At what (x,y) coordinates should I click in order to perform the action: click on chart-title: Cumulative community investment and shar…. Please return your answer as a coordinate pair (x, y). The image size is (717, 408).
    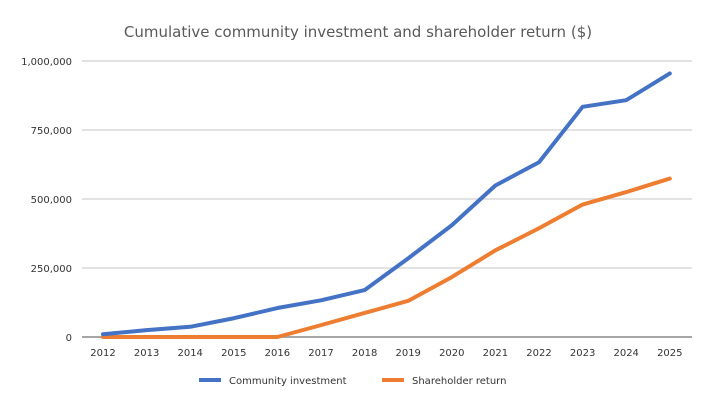
    Looking at the image, I should click on (358, 32).